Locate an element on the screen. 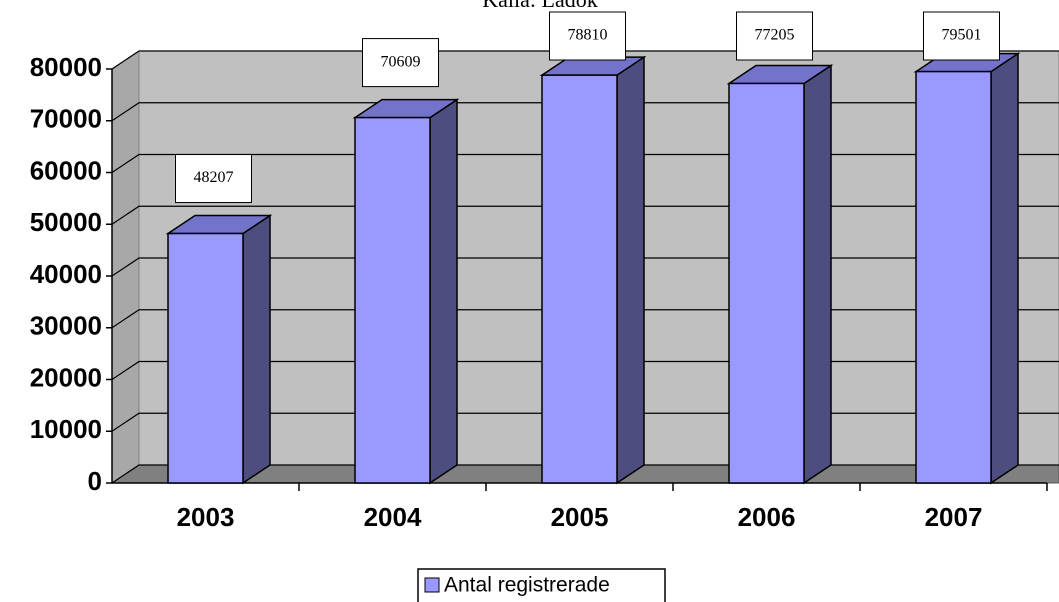  x-tick-label: 2004 is located at coordinates (393, 517).